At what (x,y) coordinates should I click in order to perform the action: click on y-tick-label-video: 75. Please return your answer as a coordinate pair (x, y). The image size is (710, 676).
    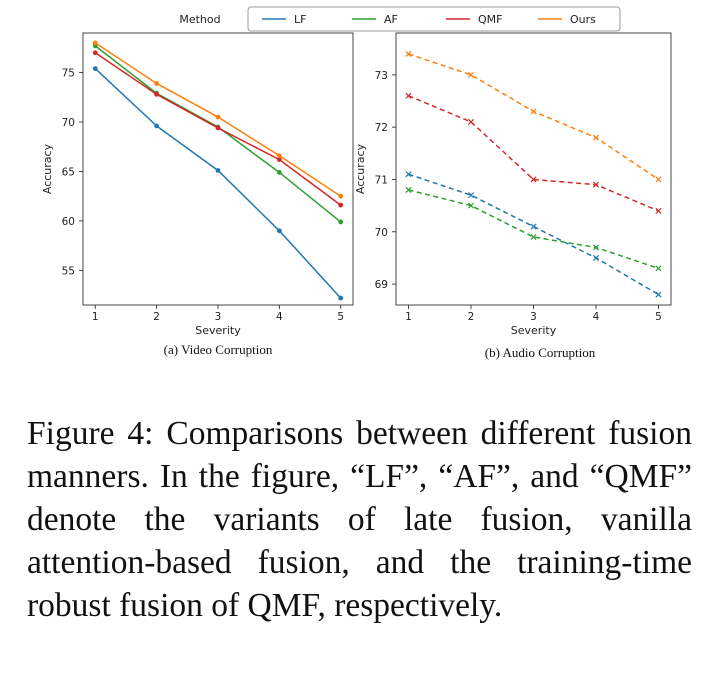
    Looking at the image, I should click on (68, 74).